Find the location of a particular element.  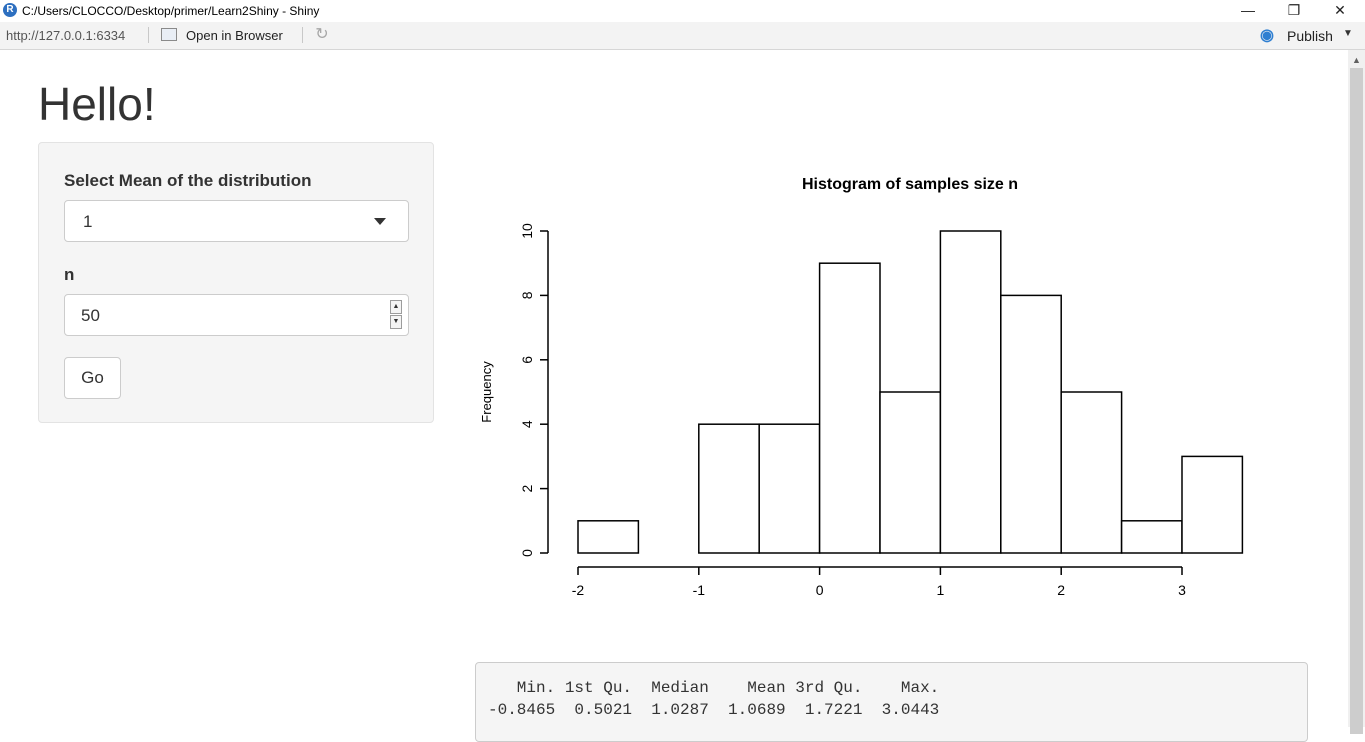

open-in-browser-button: Open in Browser is located at coordinates (234, 35).